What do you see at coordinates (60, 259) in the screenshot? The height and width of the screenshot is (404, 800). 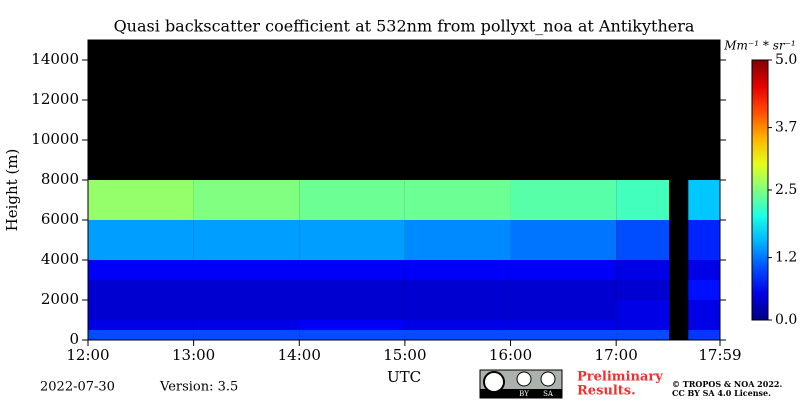 I see `y-tick-label: 4000` at bounding box center [60, 259].